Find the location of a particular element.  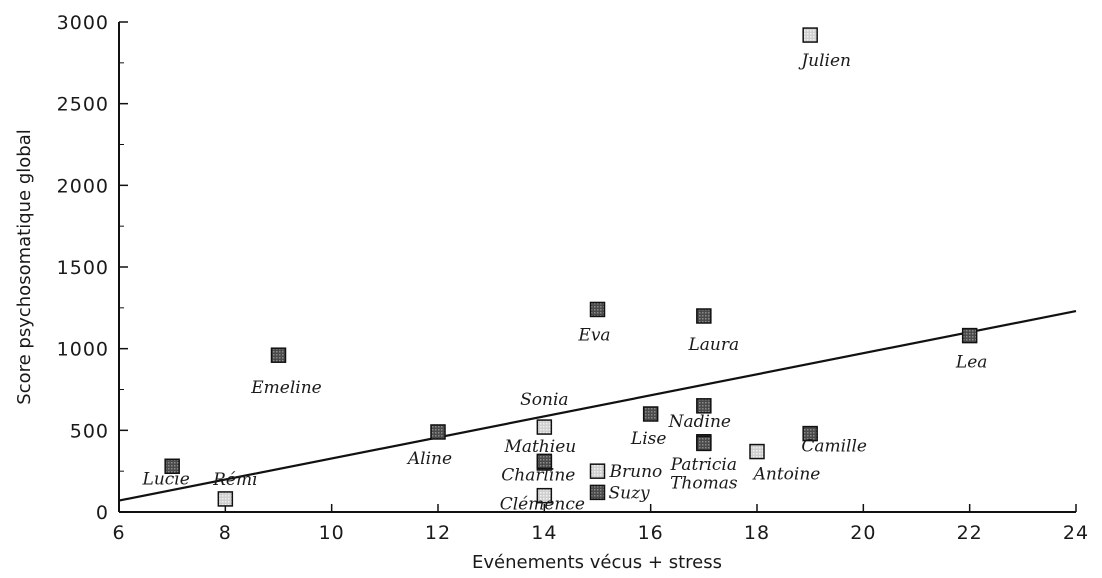

y-ticks: 0 500 1000 1500 2000 2500 3000 is located at coordinates (92, 268).